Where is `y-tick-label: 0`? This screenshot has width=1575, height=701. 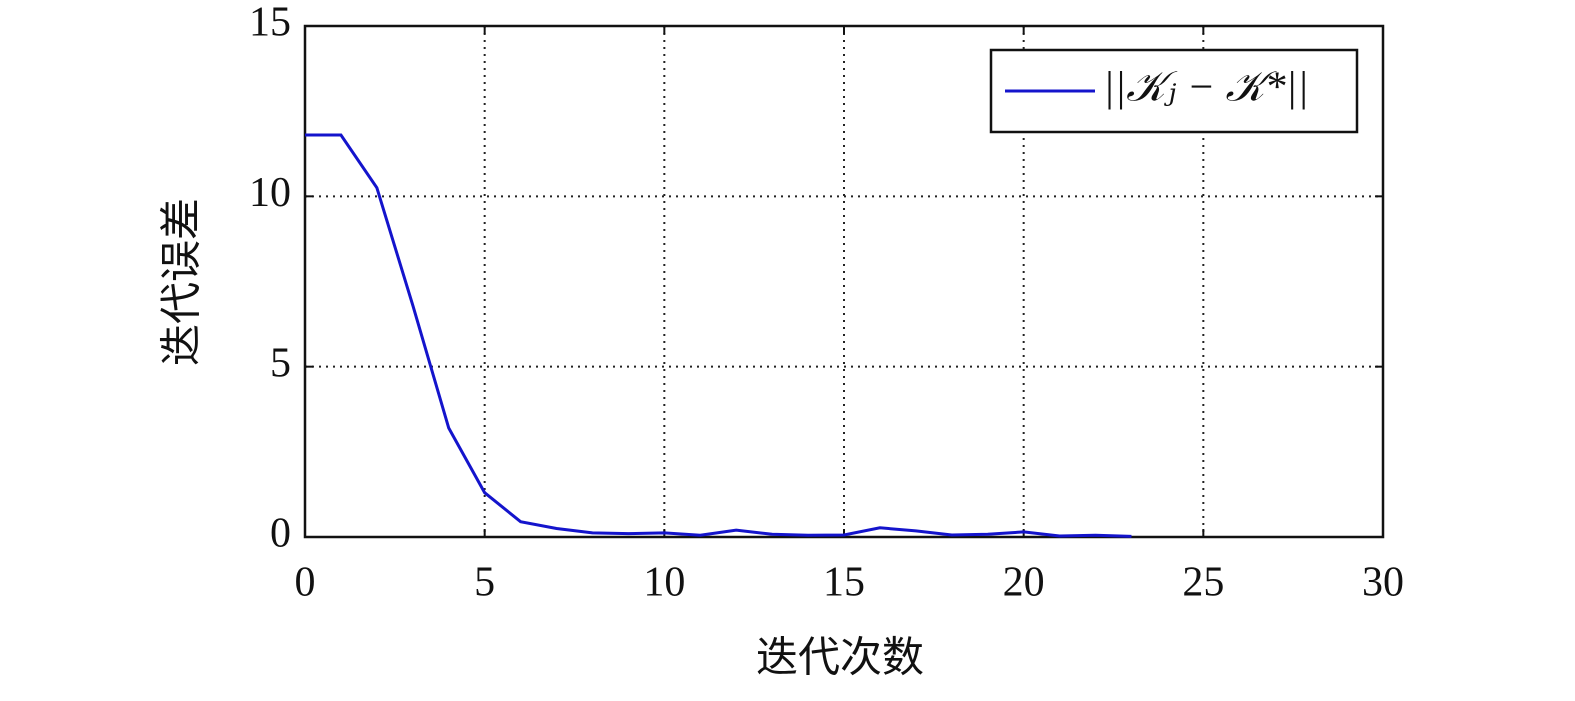
y-tick-label: 0 is located at coordinates (280, 534).